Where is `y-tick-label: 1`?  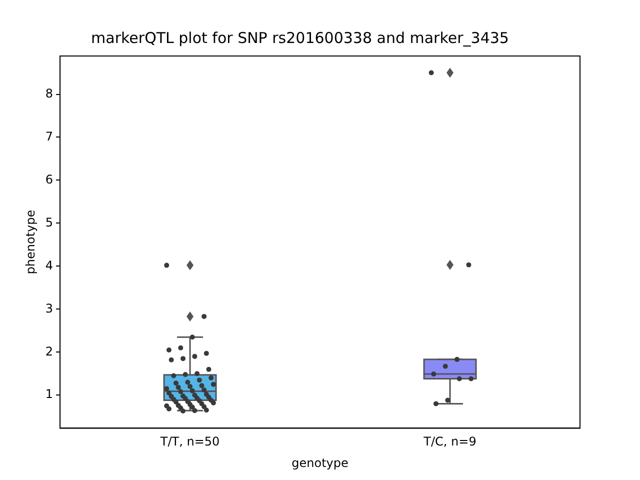 y-tick-label: 1 is located at coordinates (49, 394).